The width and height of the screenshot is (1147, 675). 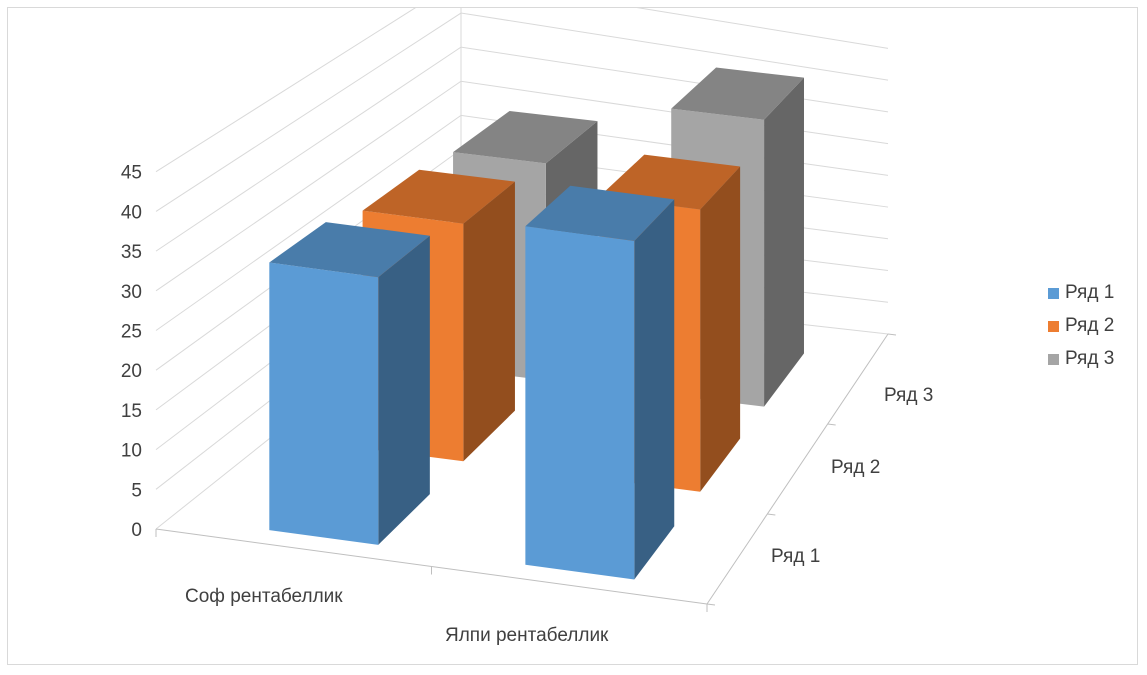 I want to click on y-tick-label: 40, so click(x=131, y=212).